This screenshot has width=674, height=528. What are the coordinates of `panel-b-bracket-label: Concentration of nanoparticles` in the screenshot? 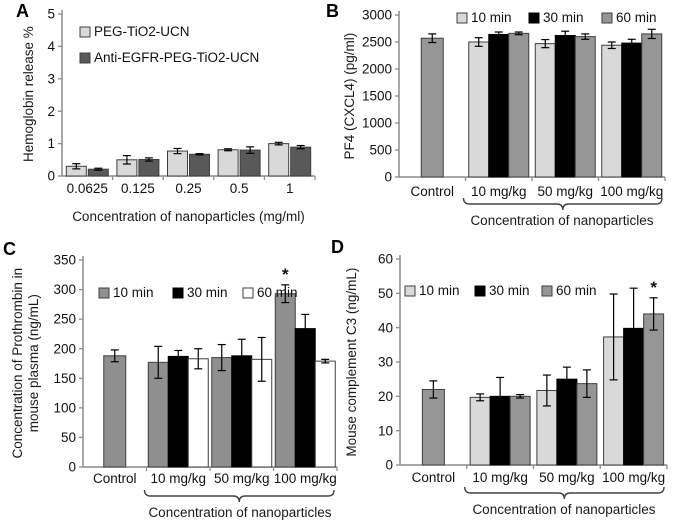 It's located at (562, 220).